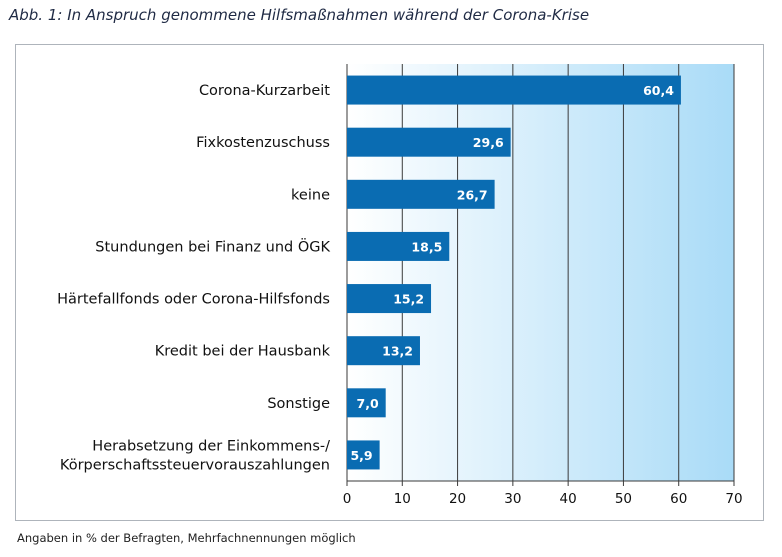  What do you see at coordinates (658, 90) in the screenshot?
I see `bar-value-label: 60,4` at bounding box center [658, 90].